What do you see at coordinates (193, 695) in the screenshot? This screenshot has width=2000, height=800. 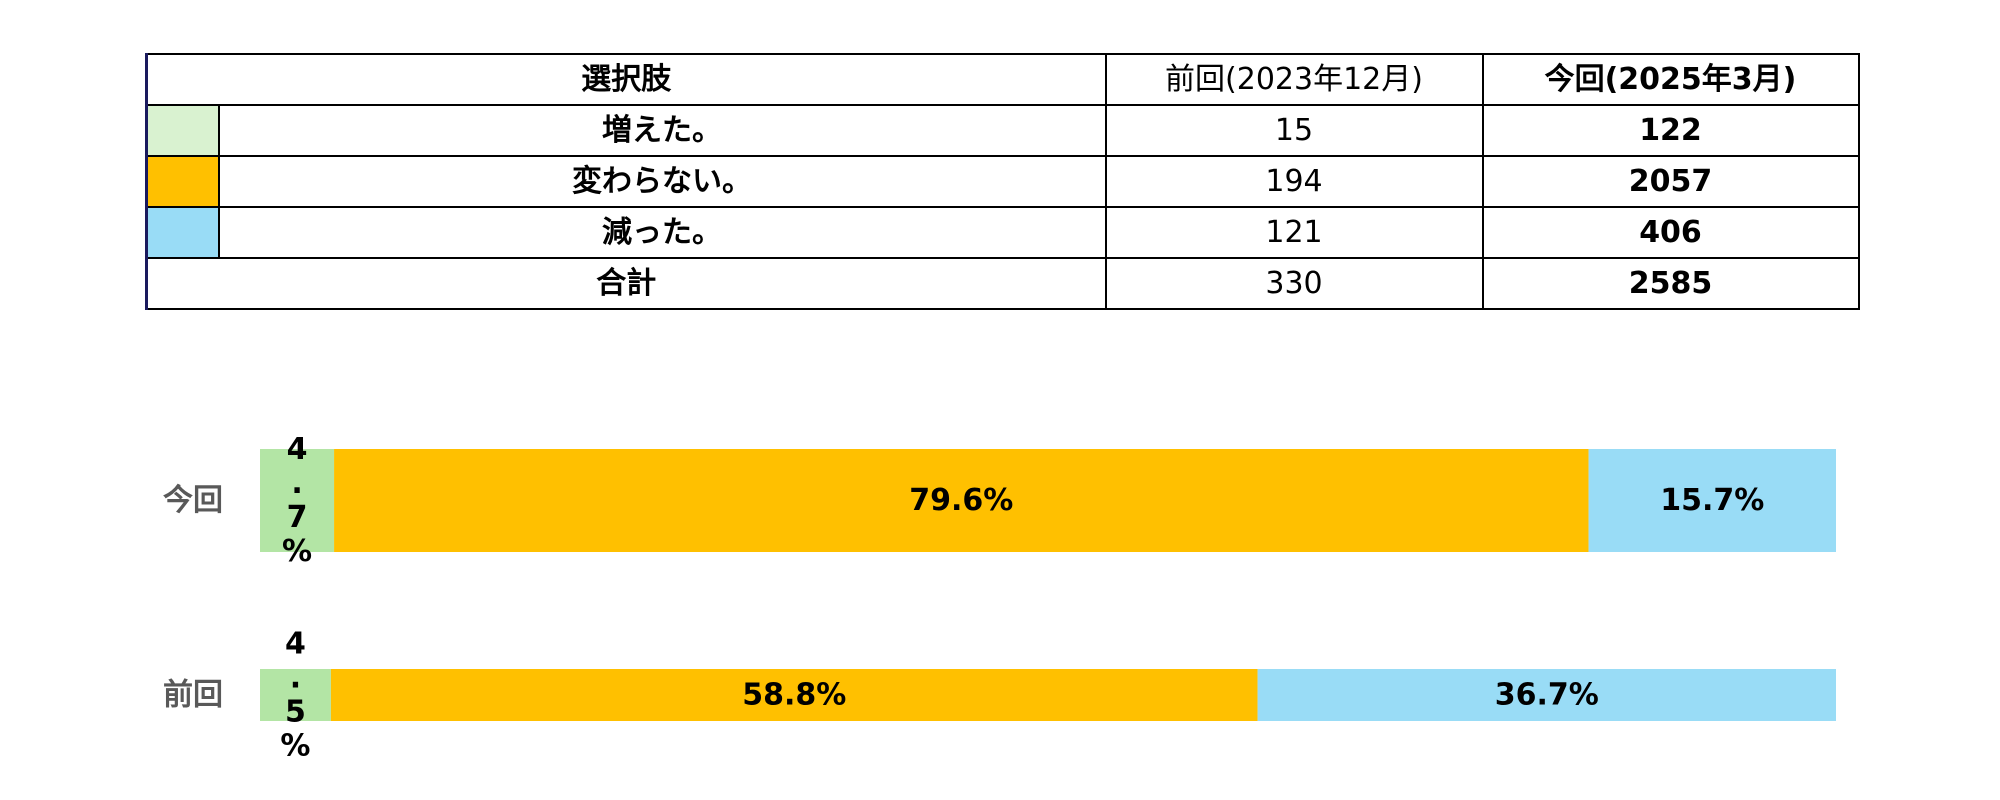 I see `row-label: 前回` at bounding box center [193, 695].